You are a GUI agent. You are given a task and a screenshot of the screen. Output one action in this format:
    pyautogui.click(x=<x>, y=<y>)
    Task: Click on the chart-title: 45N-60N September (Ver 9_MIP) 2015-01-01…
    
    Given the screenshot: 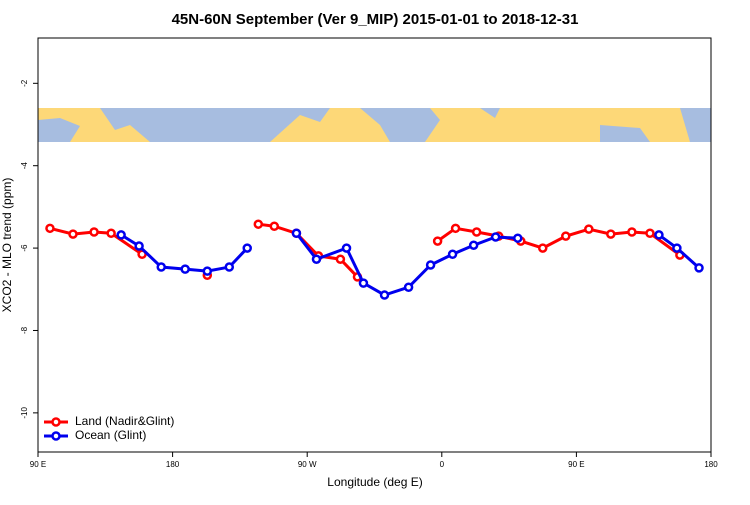 What is the action you would take?
    pyautogui.click(x=375, y=19)
    